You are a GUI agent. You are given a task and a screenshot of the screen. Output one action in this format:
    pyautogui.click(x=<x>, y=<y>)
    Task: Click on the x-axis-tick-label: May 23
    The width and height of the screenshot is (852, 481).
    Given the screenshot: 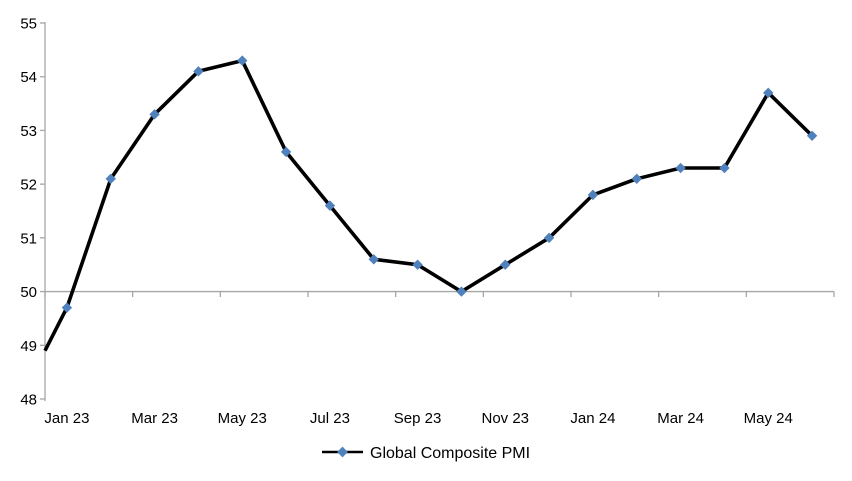 What is the action you would take?
    pyautogui.click(x=242, y=418)
    